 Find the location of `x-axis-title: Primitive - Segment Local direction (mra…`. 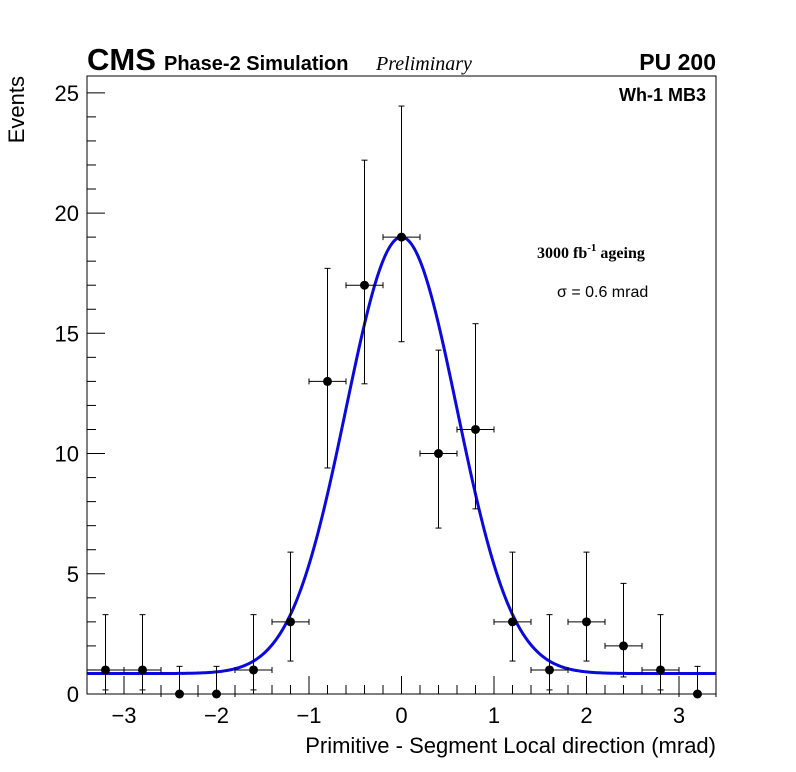

x-axis-title: Primitive - Segment Local direction (mra… is located at coordinates (510, 745).